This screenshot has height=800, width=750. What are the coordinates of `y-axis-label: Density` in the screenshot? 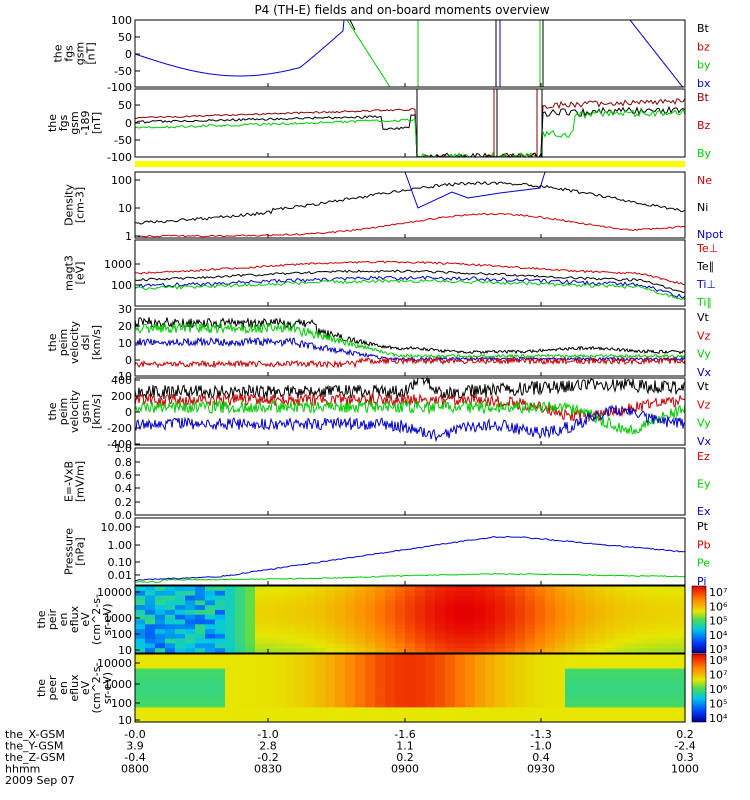 It's located at (69, 205).